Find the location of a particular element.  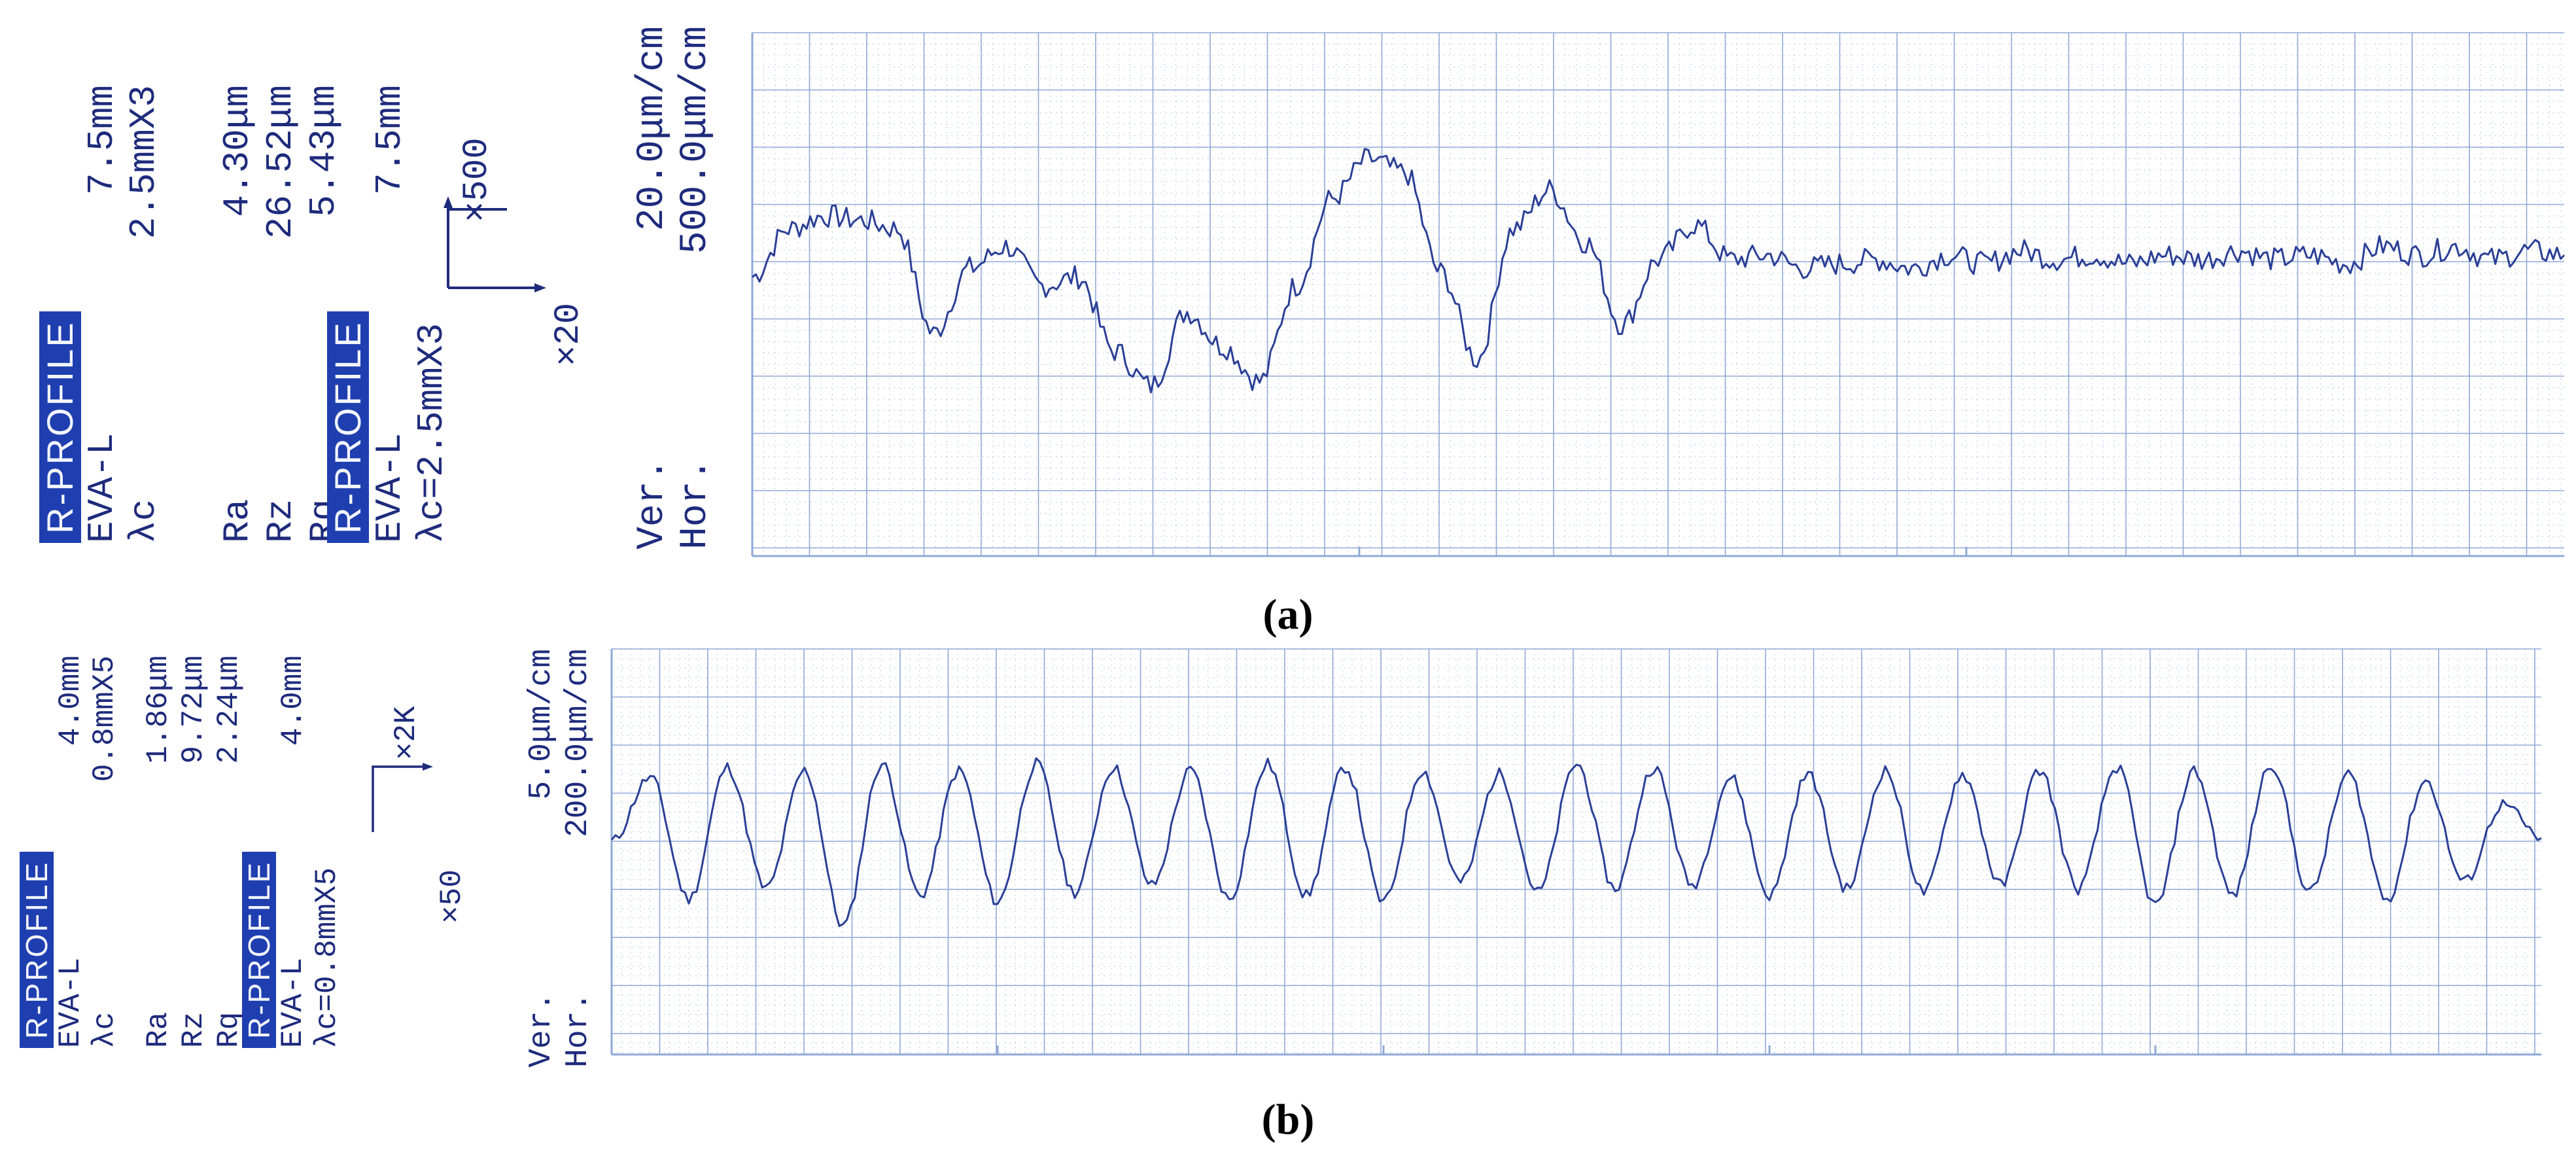

vertical-magnification: ×500 is located at coordinates (477, 180).